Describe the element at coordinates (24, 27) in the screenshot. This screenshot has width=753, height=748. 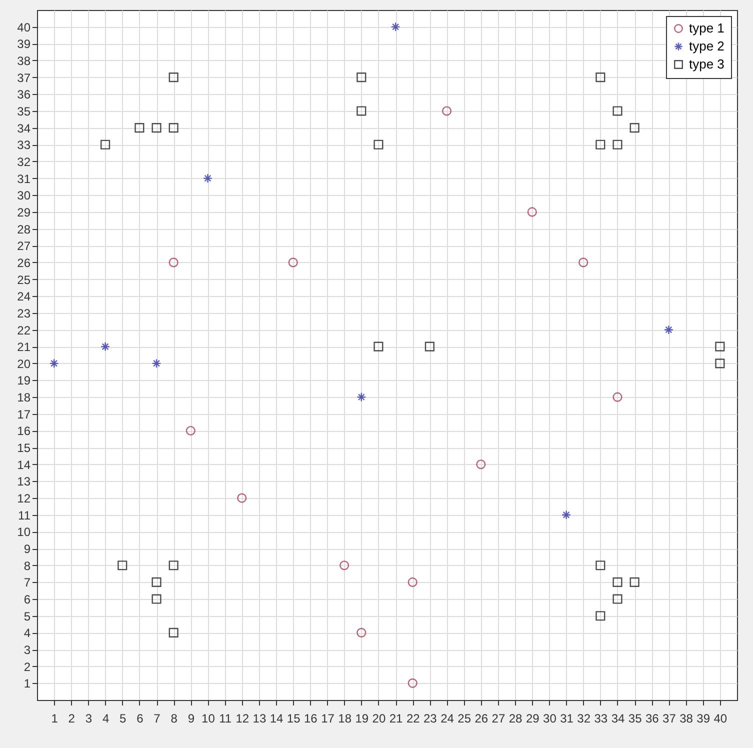
I see `y-tick-label: 40` at that location.